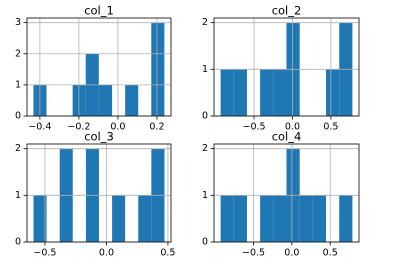 Image resolution: width=413 pixels, height=268 pixels. I want to click on y-tick-label: 3, so click(18, 22).